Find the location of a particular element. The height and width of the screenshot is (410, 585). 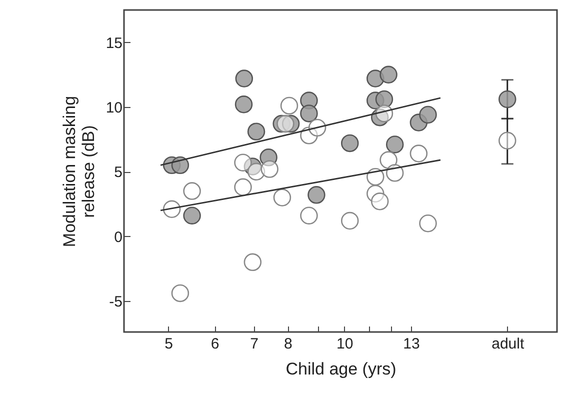

y-tick-label: 15 is located at coordinates (114, 43).